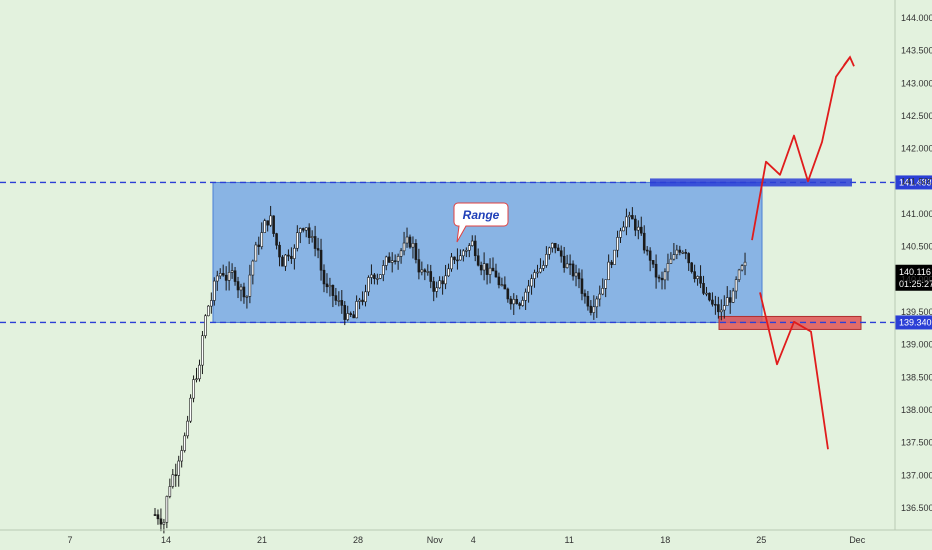  I want to click on x-tick-label: 7, so click(69, 540).